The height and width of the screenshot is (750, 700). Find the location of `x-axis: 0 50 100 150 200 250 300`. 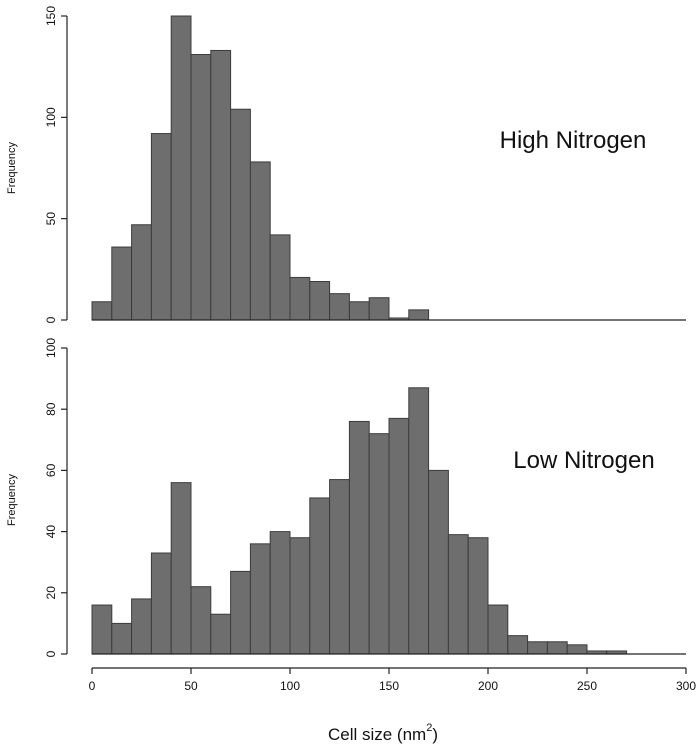

x-axis: 0 50 100 150 200 250 300 is located at coordinates (392, 680).